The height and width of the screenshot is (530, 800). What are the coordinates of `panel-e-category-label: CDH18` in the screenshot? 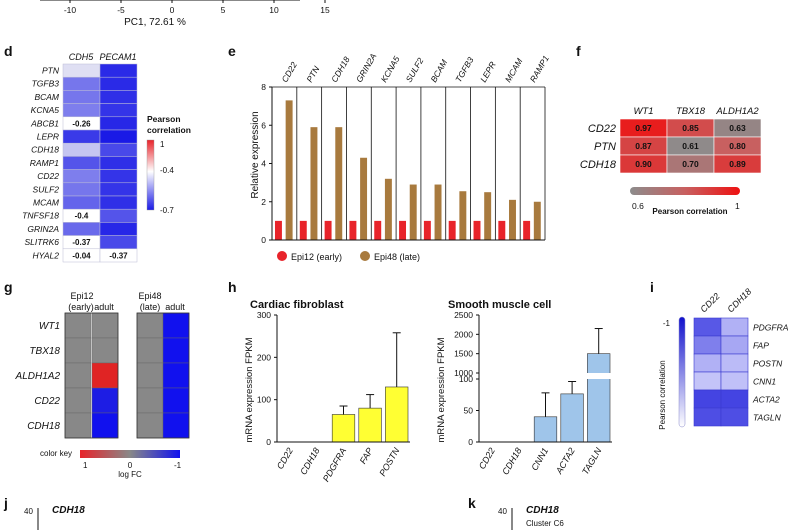 It's located at (340, 69).